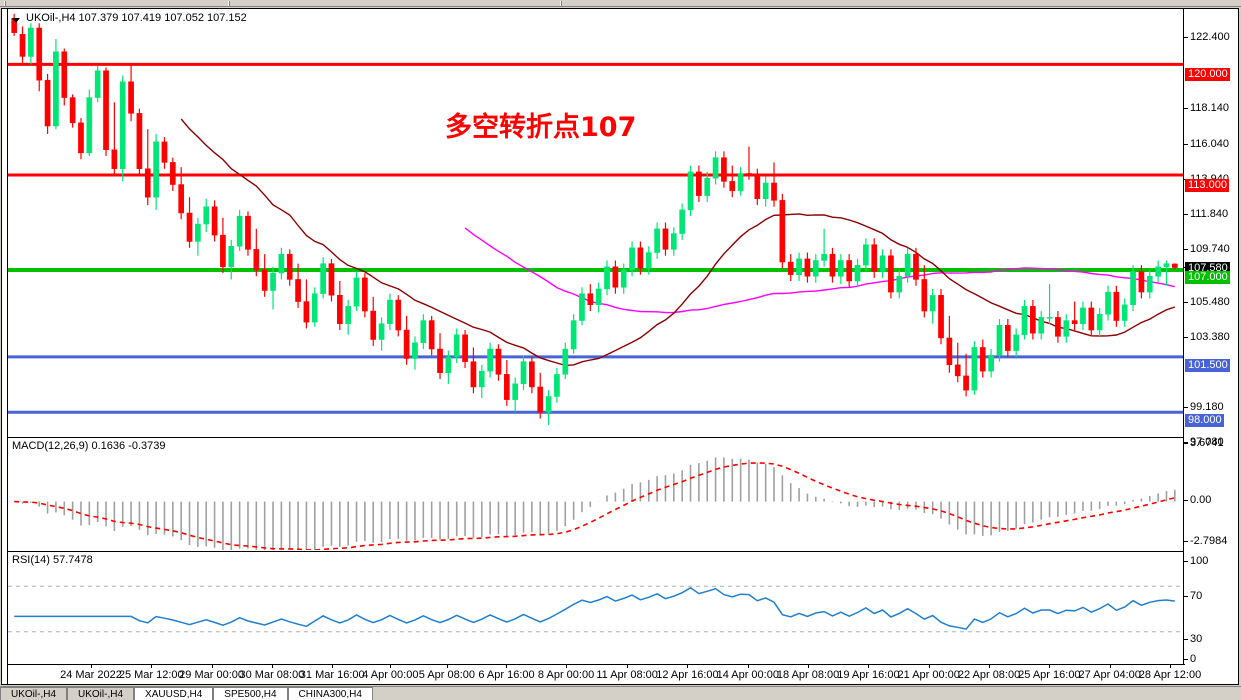 This screenshot has height=700, width=1241. What do you see at coordinates (627, 675) in the screenshot?
I see `time-axis-label: 11 Apr 08:00` at bounding box center [627, 675].